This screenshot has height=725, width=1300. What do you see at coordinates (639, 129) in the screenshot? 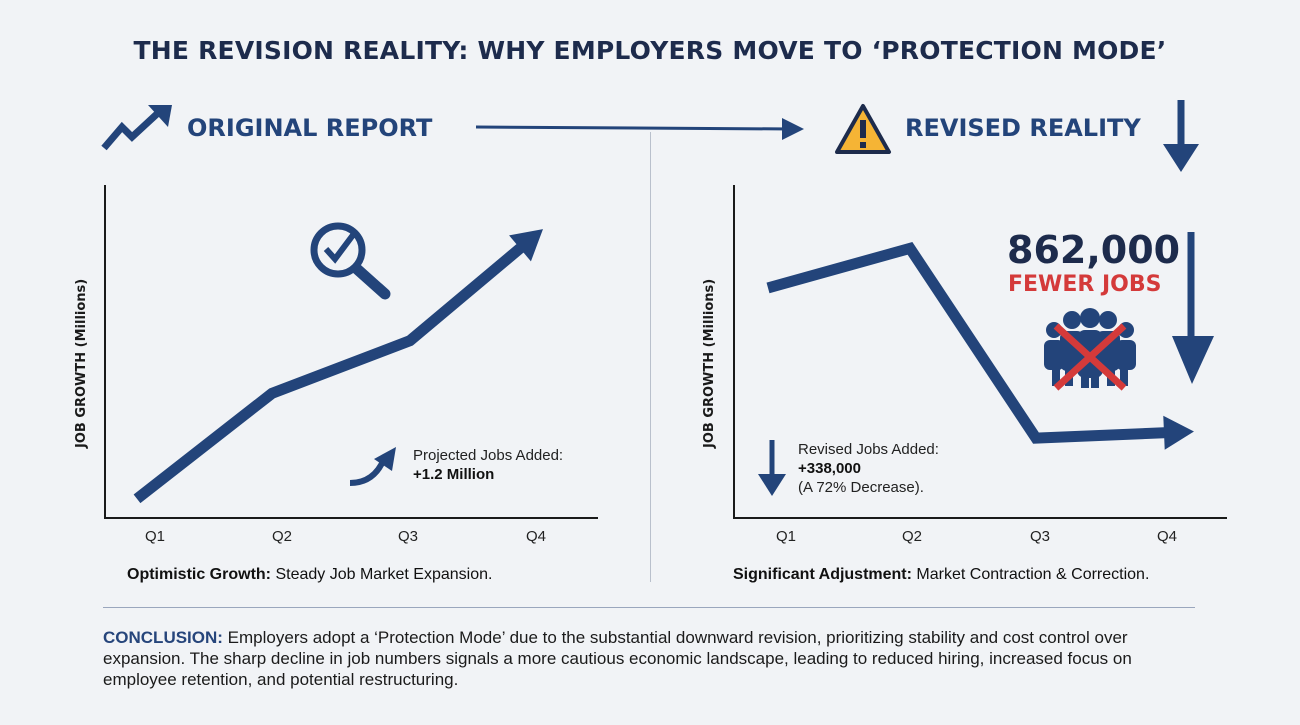
I see `flow-arrow-icon` at bounding box center [639, 129].